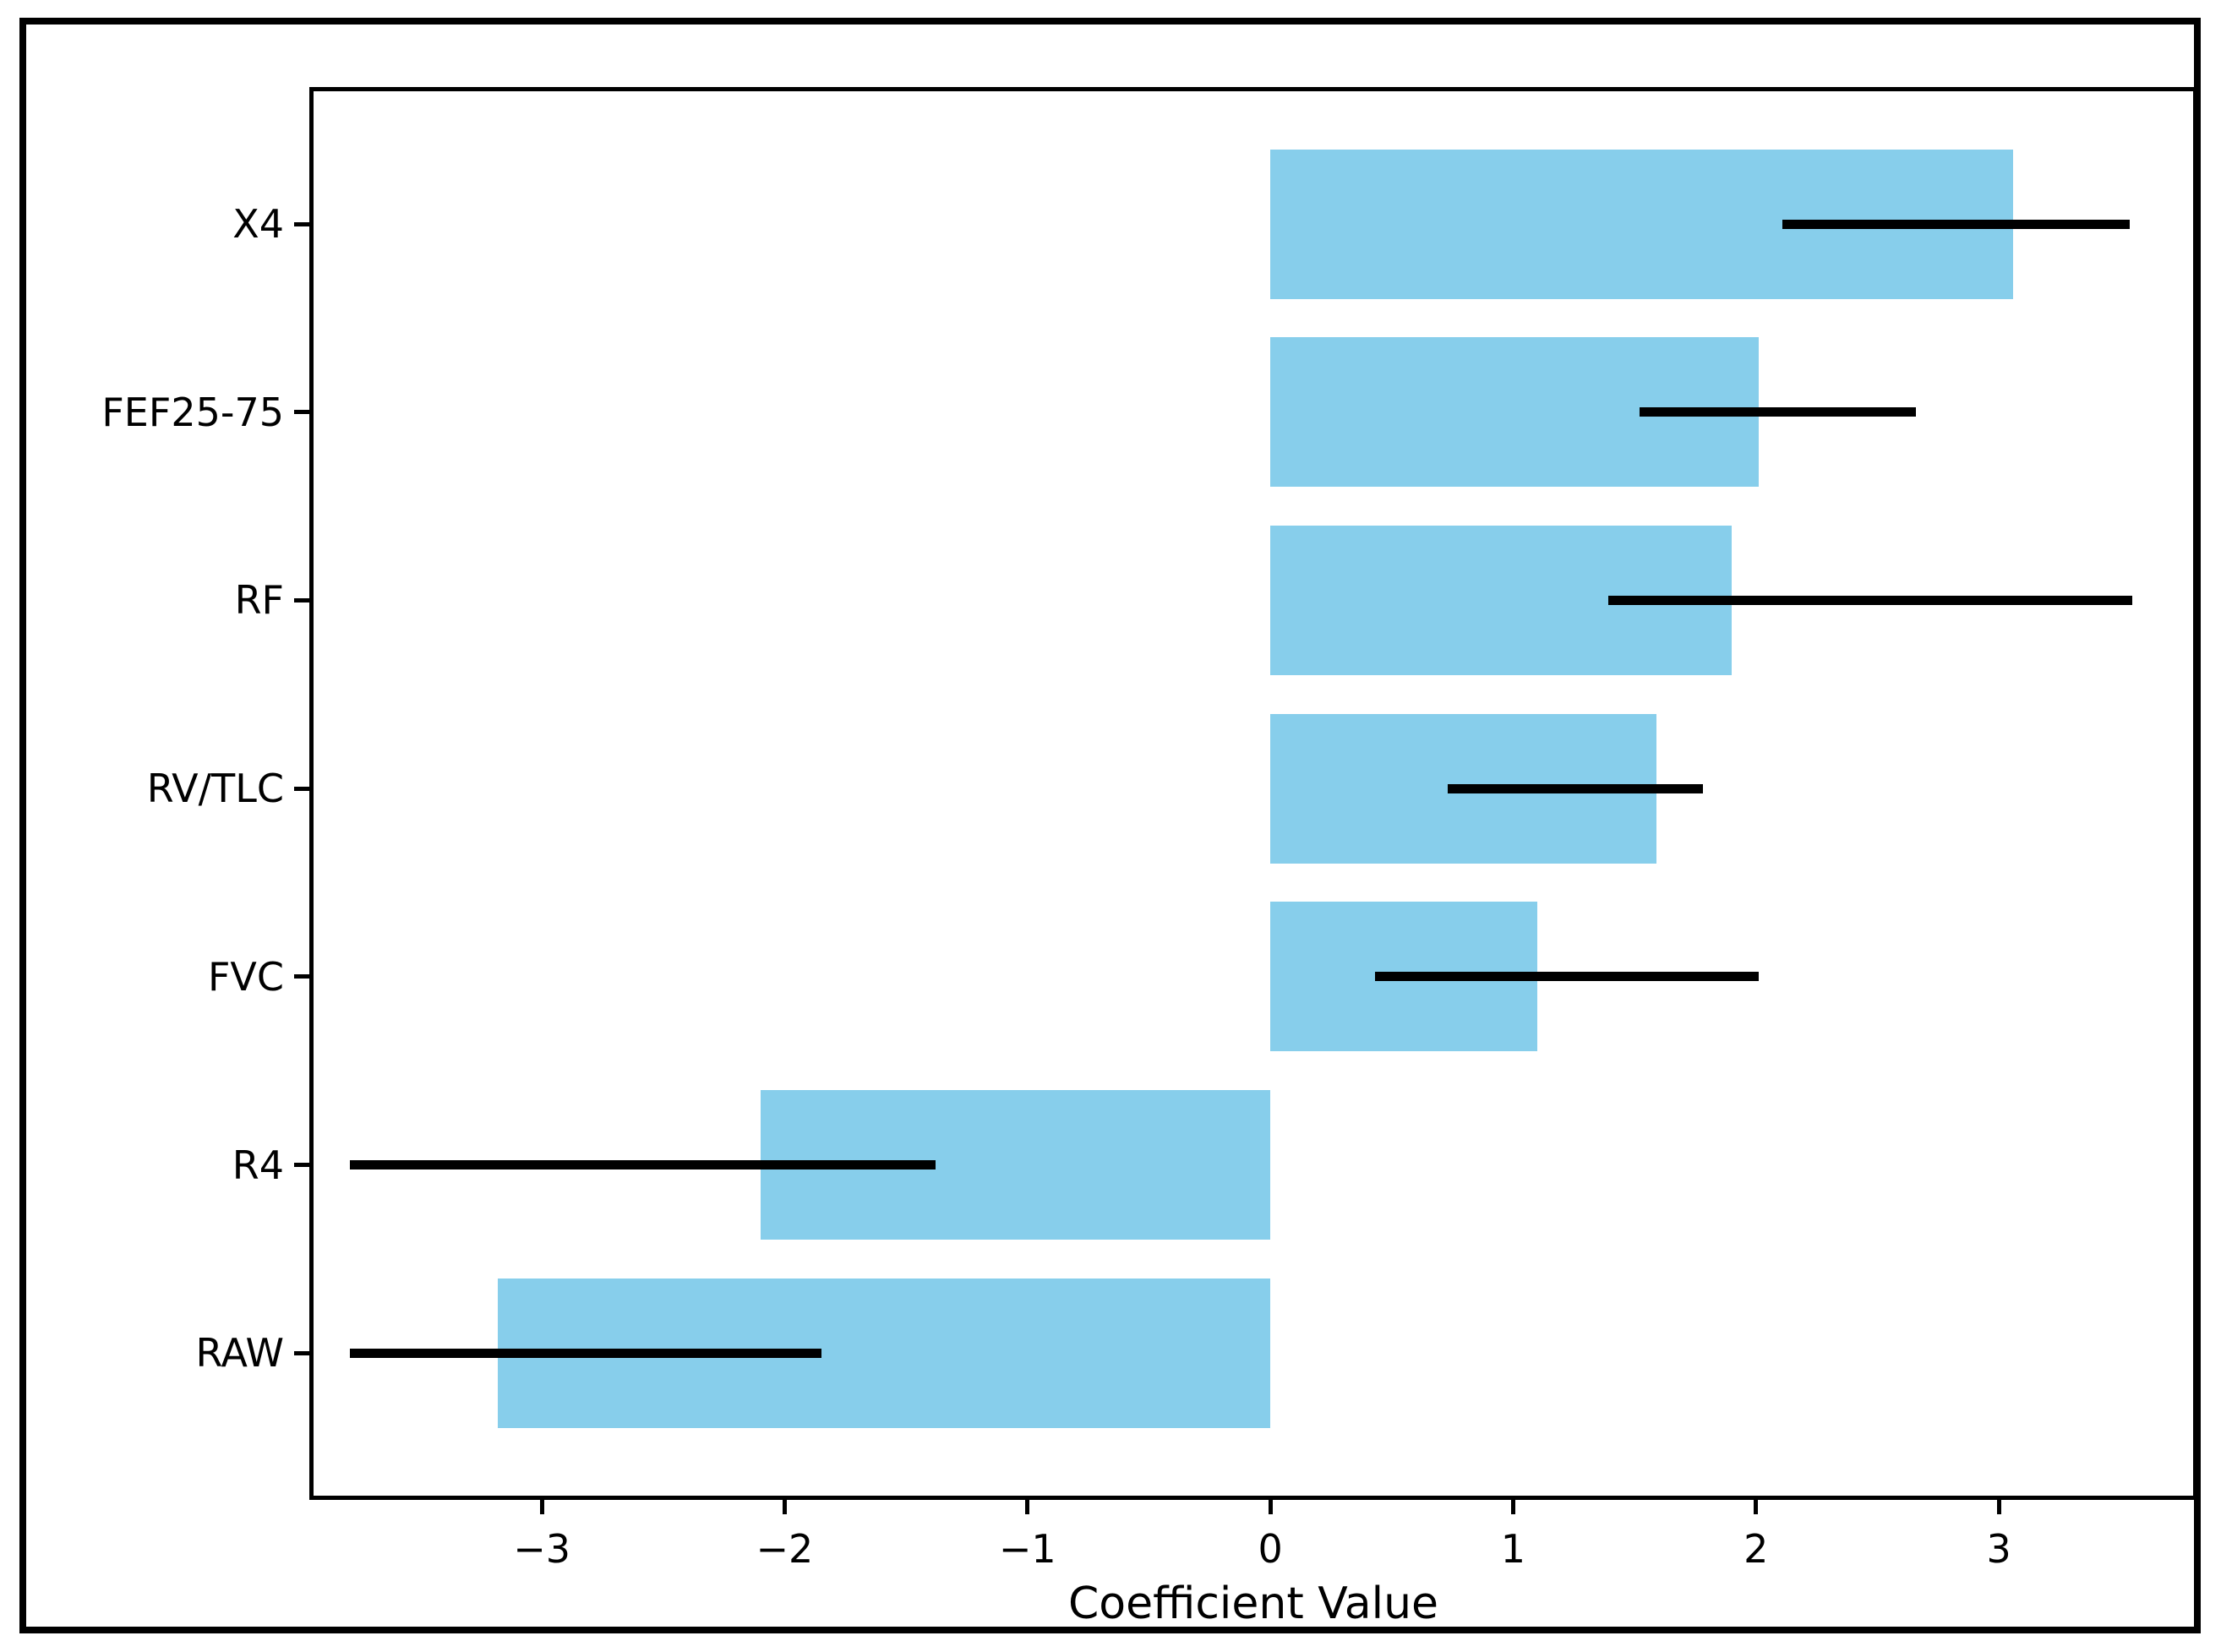 This screenshot has height=1652, width=2221. I want to click on x-tick-label: 0, so click(1270, 1549).